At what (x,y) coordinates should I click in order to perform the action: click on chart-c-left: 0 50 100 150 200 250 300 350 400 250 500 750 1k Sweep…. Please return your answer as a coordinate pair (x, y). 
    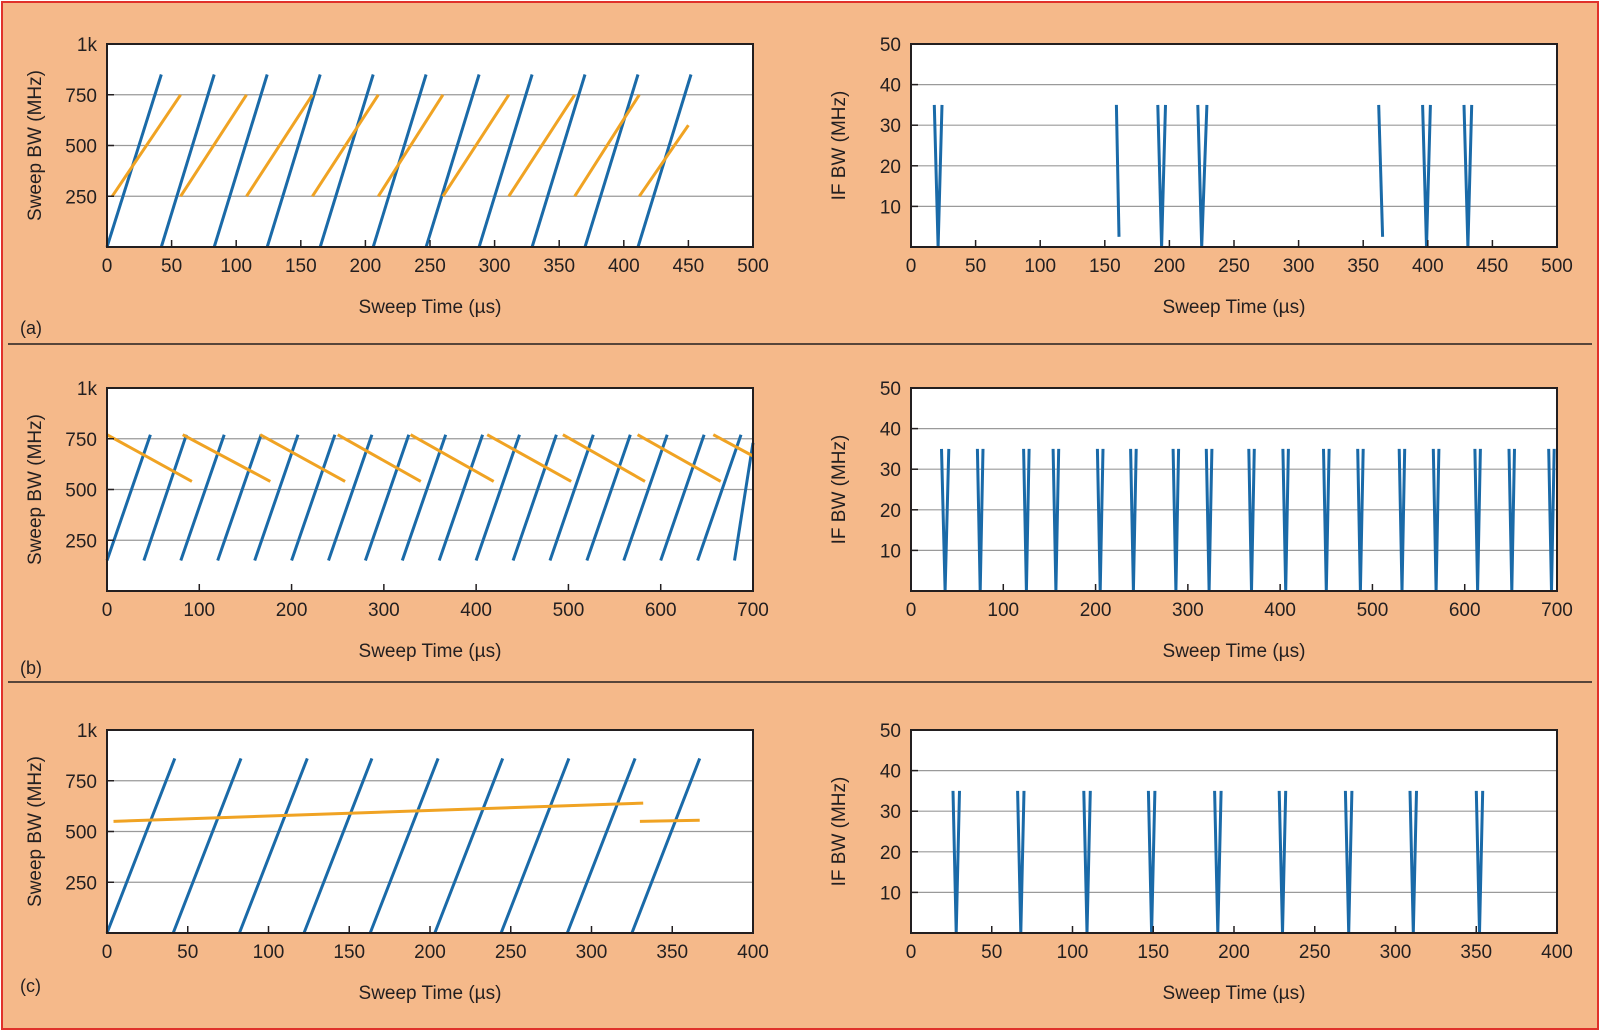
    Looking at the image, I should click on (397, 862).